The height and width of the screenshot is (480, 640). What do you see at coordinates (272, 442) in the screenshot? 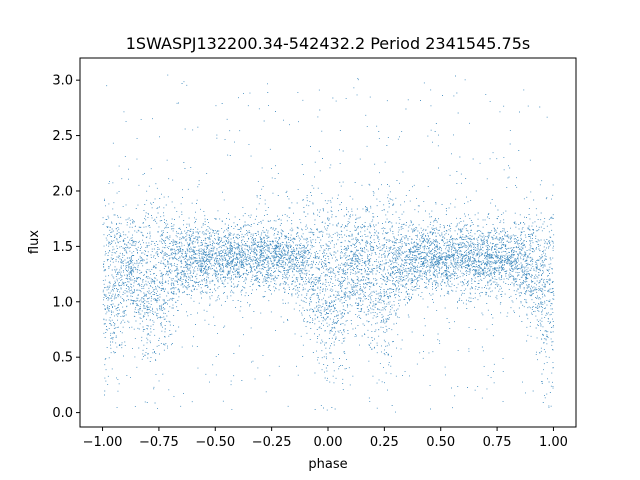
I see `x-tick-label: −0.25` at bounding box center [272, 442].